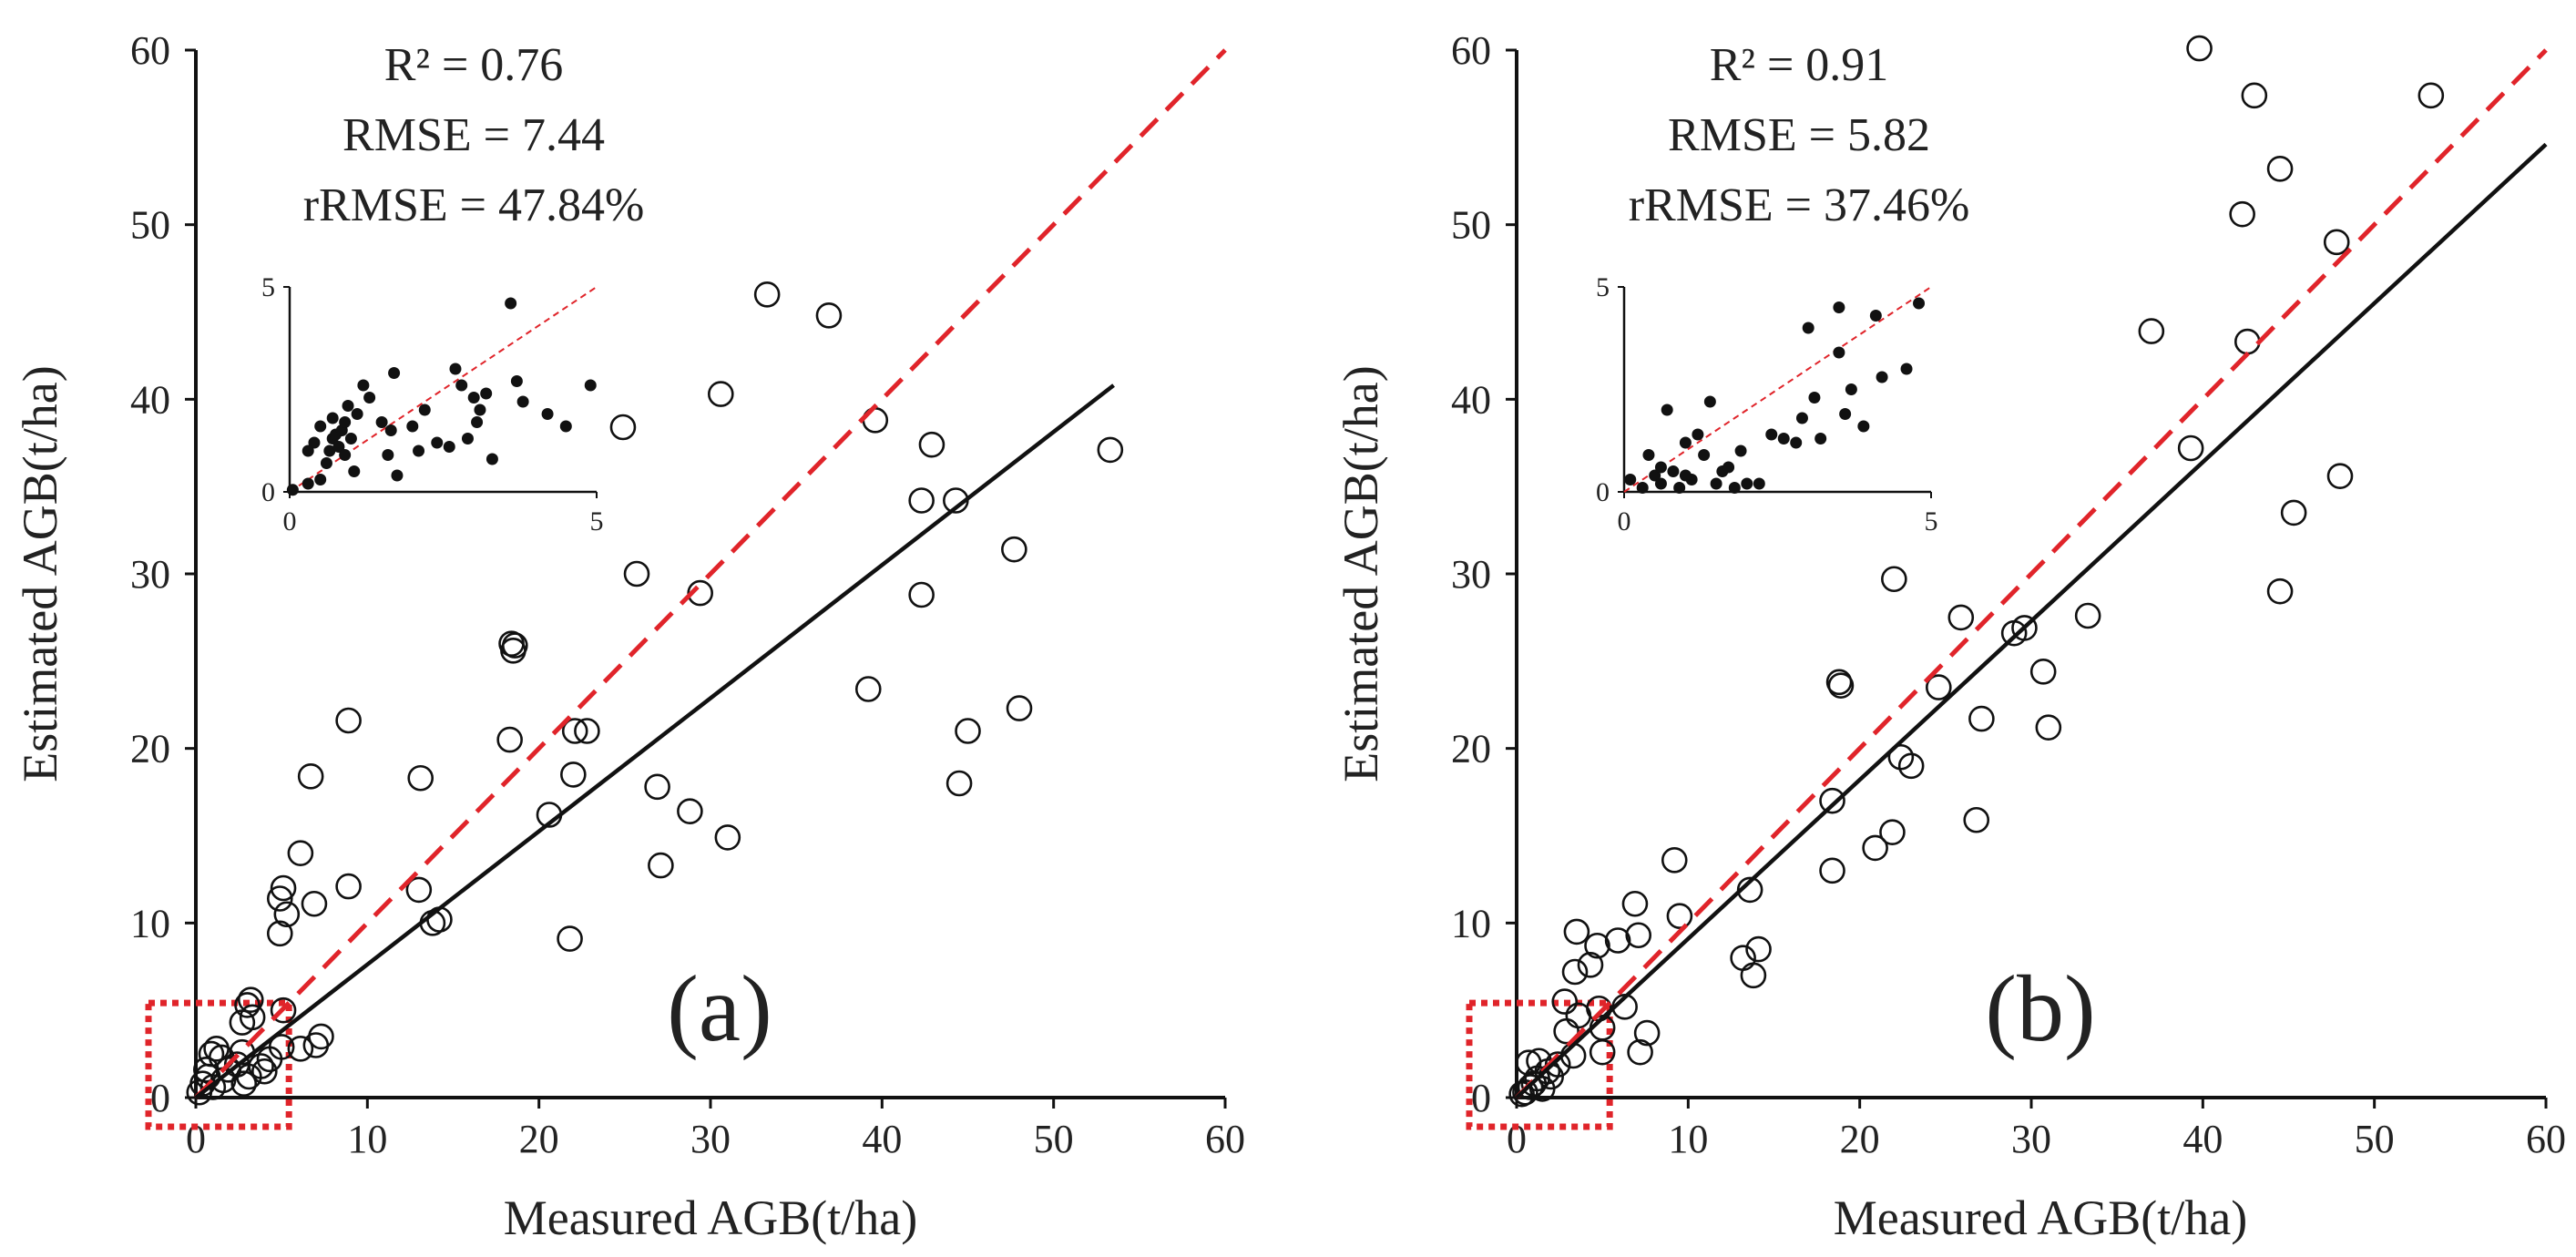 The image size is (2576, 1257). I want to click on inset-y-tick-label: 5, so click(268, 287).